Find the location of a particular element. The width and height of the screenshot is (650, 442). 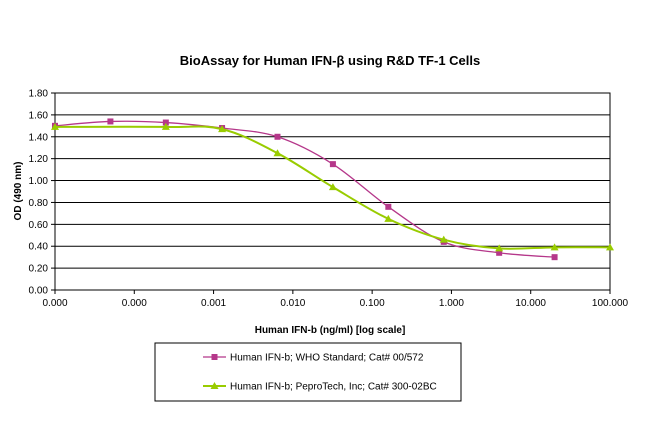

y-tick-label: 1.40 is located at coordinates (39, 137).